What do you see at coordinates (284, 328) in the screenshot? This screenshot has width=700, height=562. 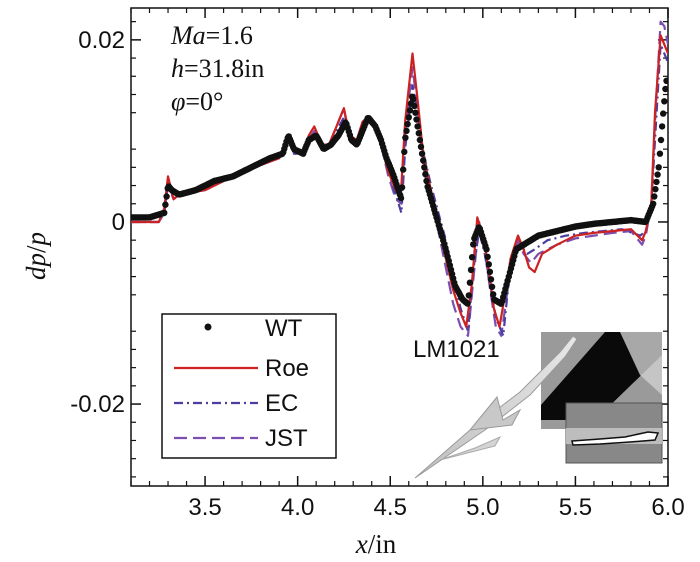 I see `legend-label-wt: WT` at bounding box center [284, 328].